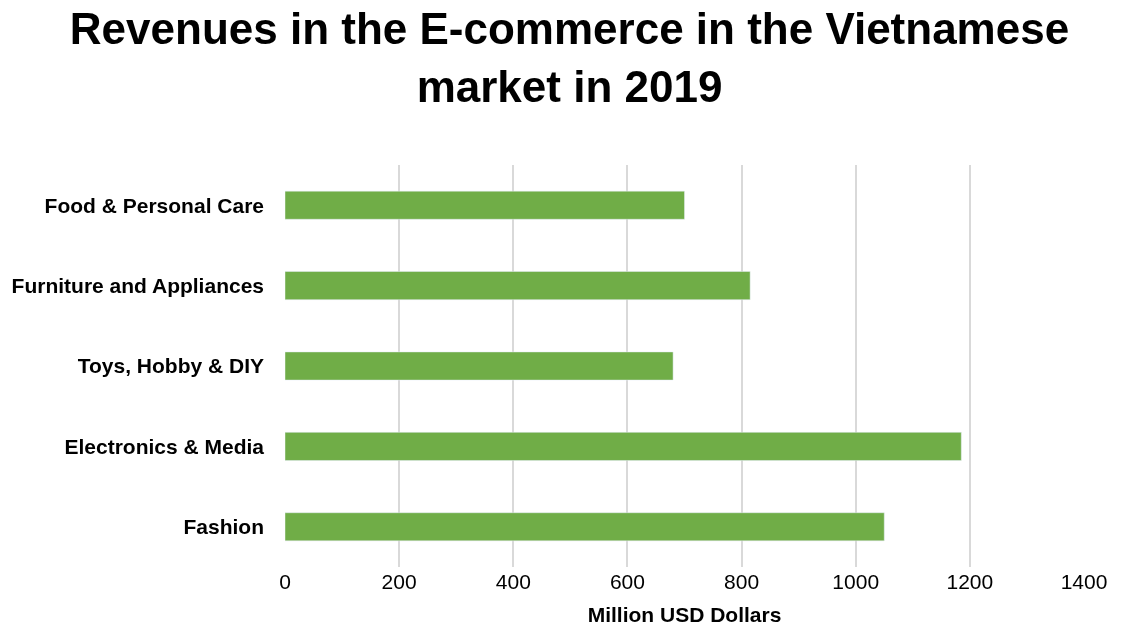 This screenshot has width=1139, height=635. I want to click on x-tick-label: 600, so click(627, 581).